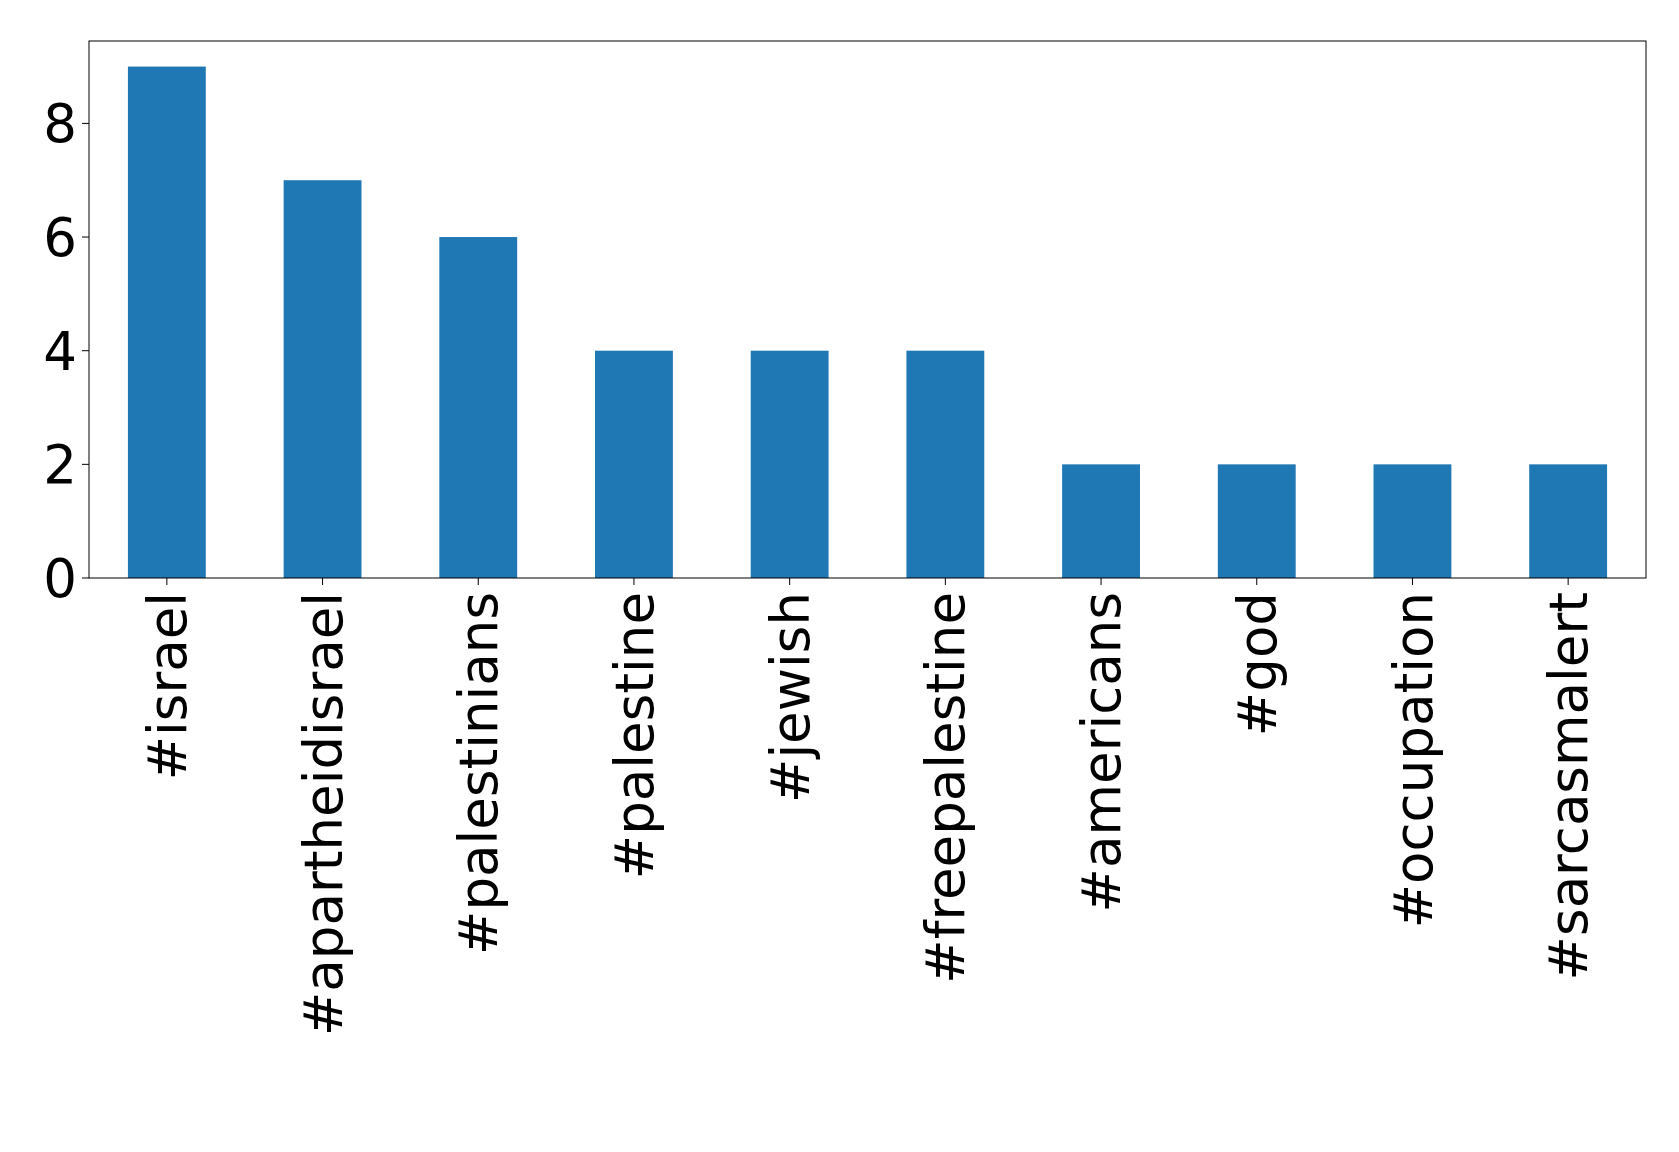  Describe the element at coordinates (1102, 752) in the screenshot. I see `x-tick-label: #americans` at that location.